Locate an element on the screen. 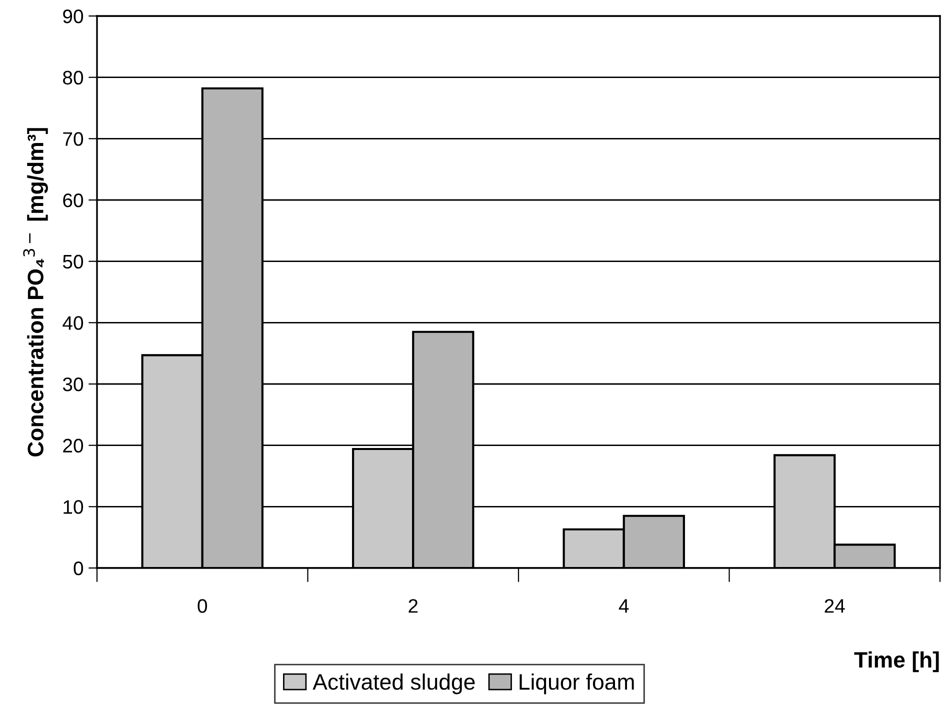 The height and width of the screenshot is (714, 946). y-tick-label: 0 is located at coordinates (79, 568).